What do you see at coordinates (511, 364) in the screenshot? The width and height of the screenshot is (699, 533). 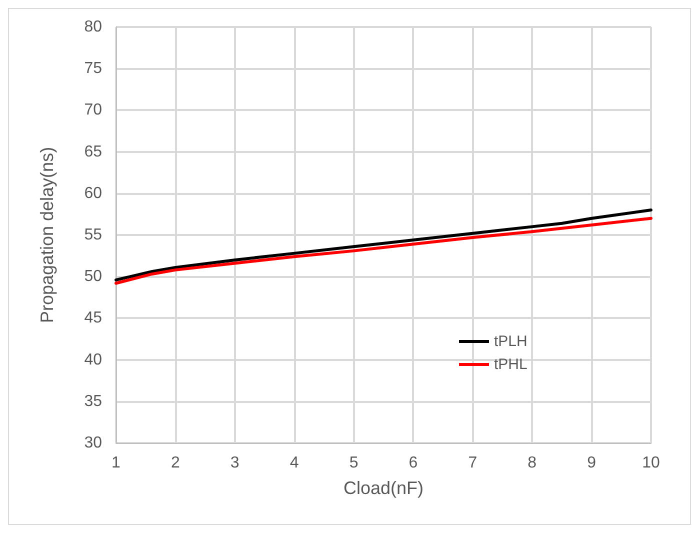 I see `legend-label: tPHL` at bounding box center [511, 364].